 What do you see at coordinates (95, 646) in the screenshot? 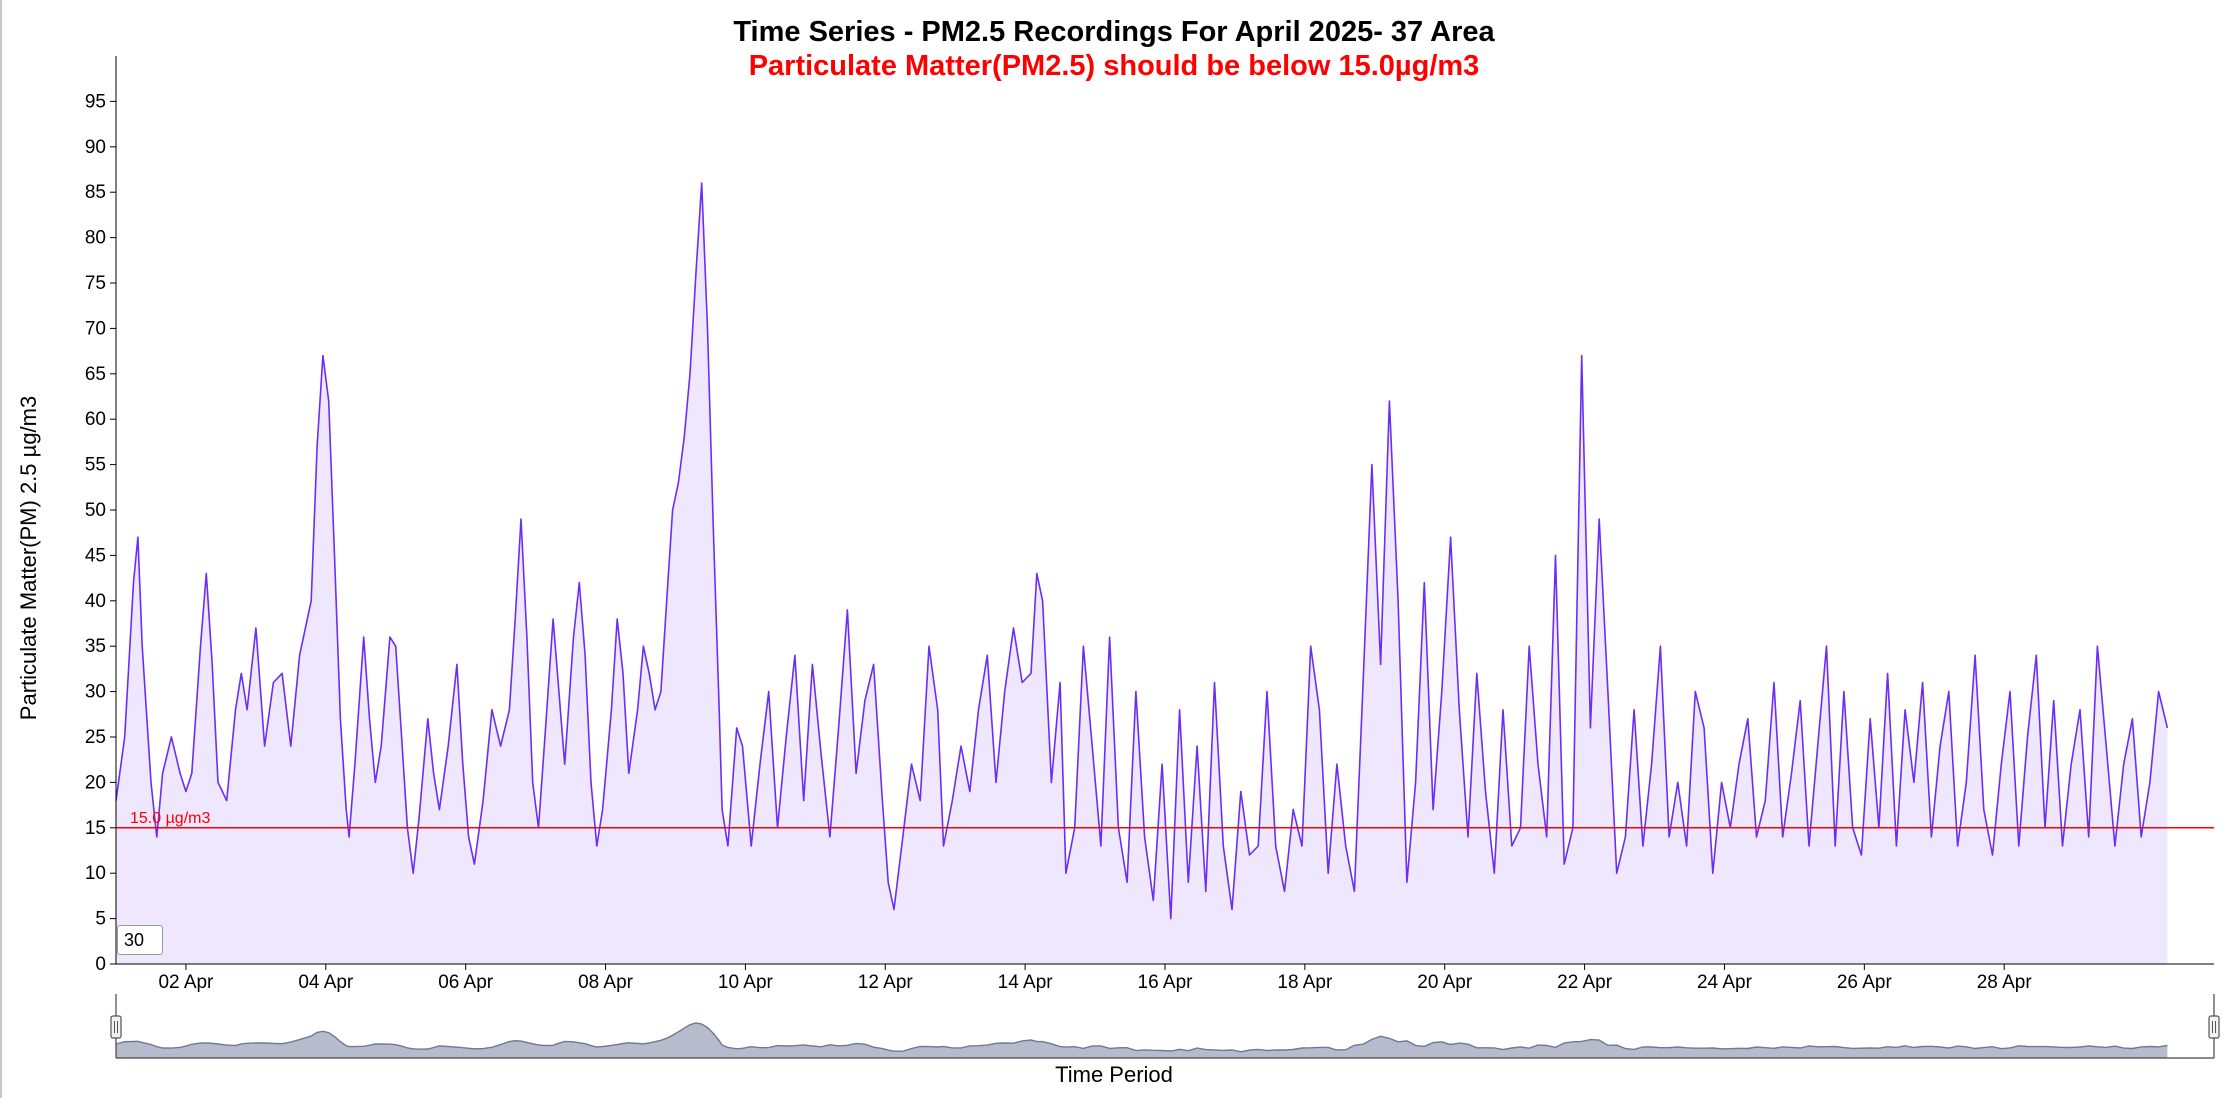
I see `y-tick-label: 35` at bounding box center [95, 646].